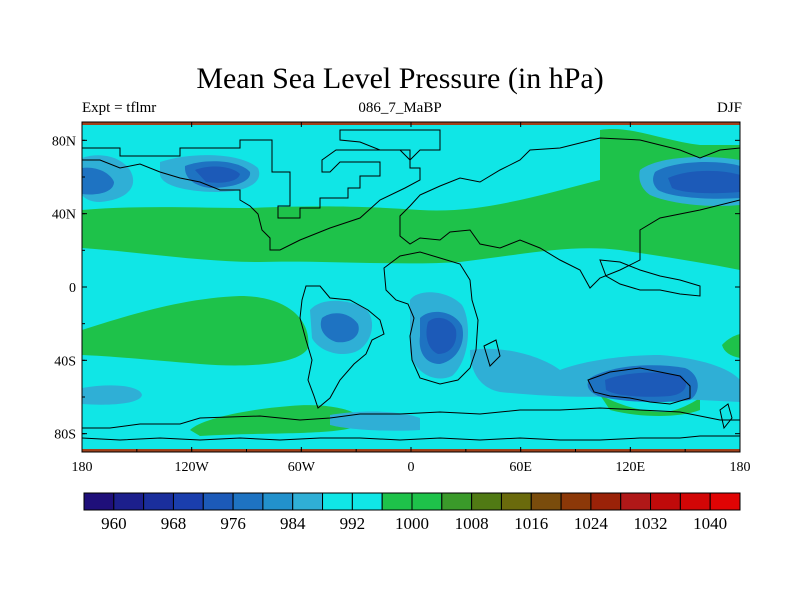  I want to click on colorbar-label-3: 984, so click(293, 523).